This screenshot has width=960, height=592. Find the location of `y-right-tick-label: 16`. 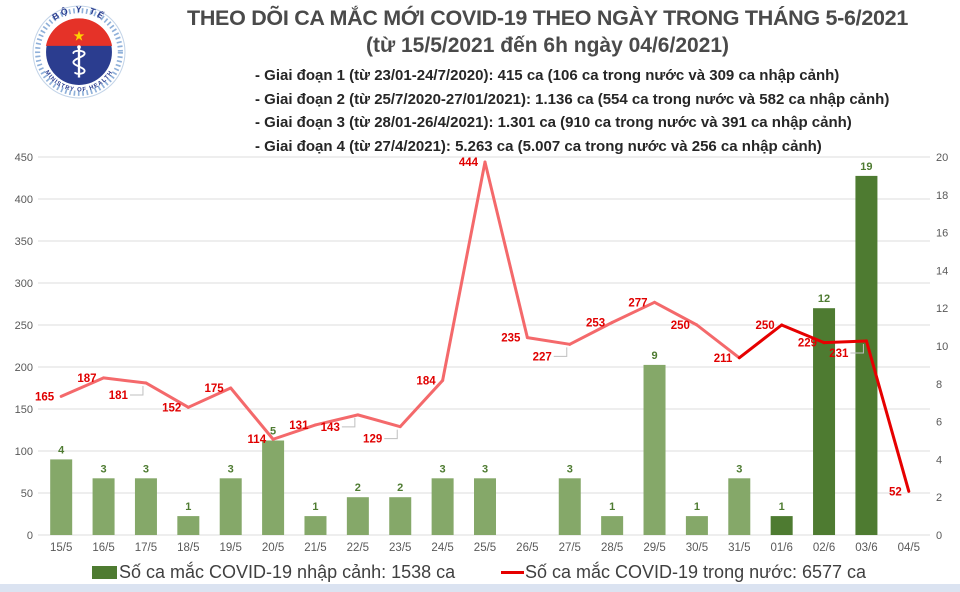

y-right-tick-label: 16 is located at coordinates (942, 234).